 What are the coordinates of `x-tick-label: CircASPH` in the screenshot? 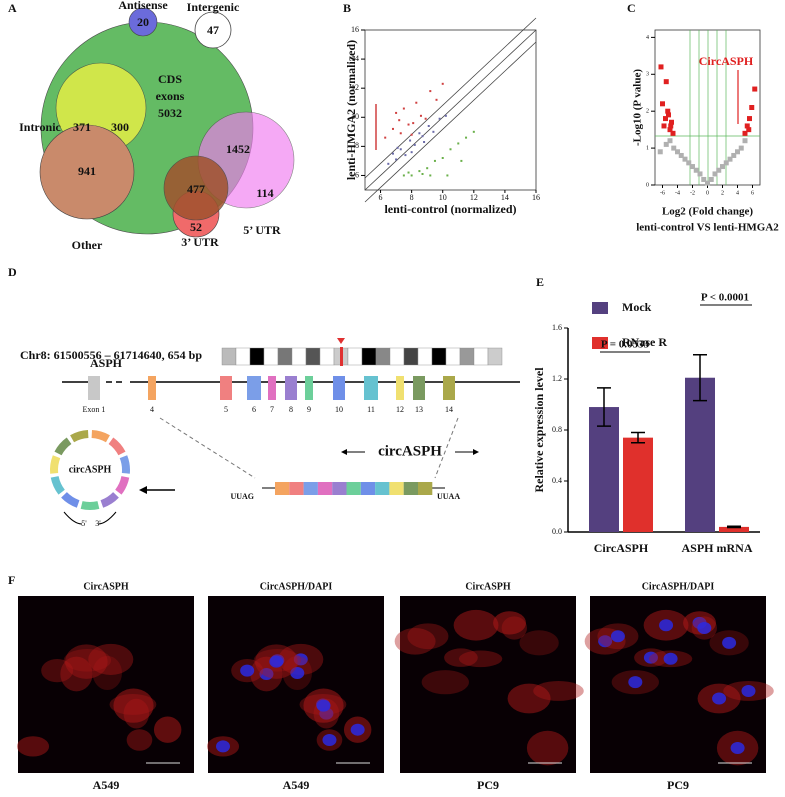 It's located at (621, 548).